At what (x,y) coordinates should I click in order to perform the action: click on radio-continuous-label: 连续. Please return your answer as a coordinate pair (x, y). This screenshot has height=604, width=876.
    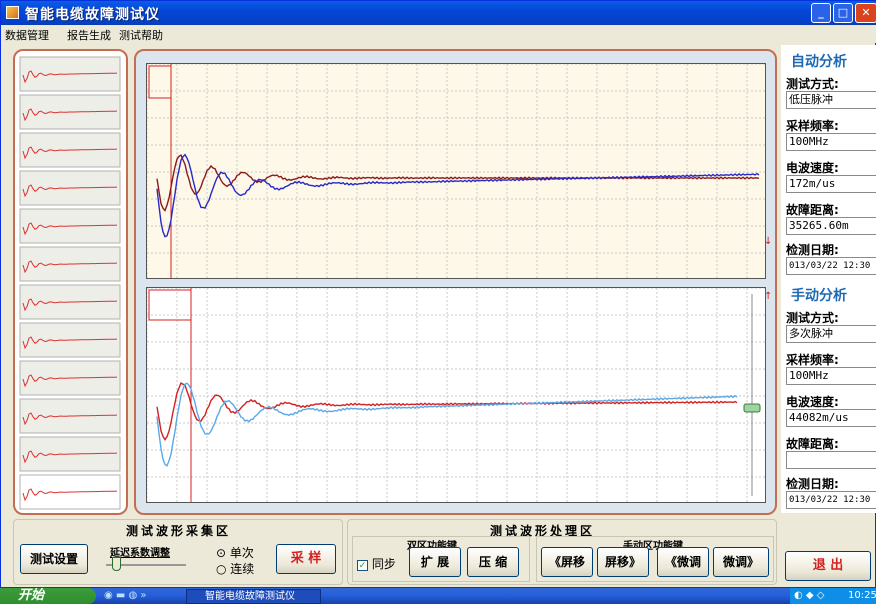
    Looking at the image, I should click on (242, 569).